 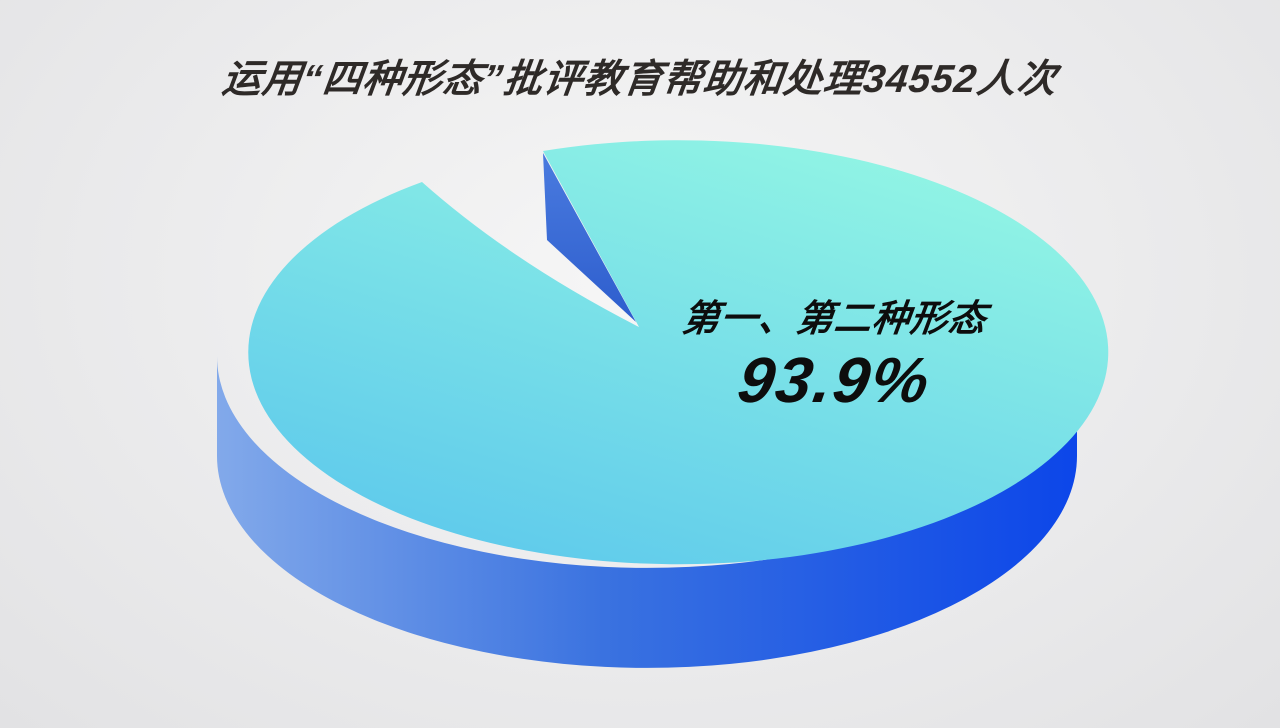 What do you see at coordinates (589, 237) in the screenshot?
I see `pie-small-slice` at bounding box center [589, 237].